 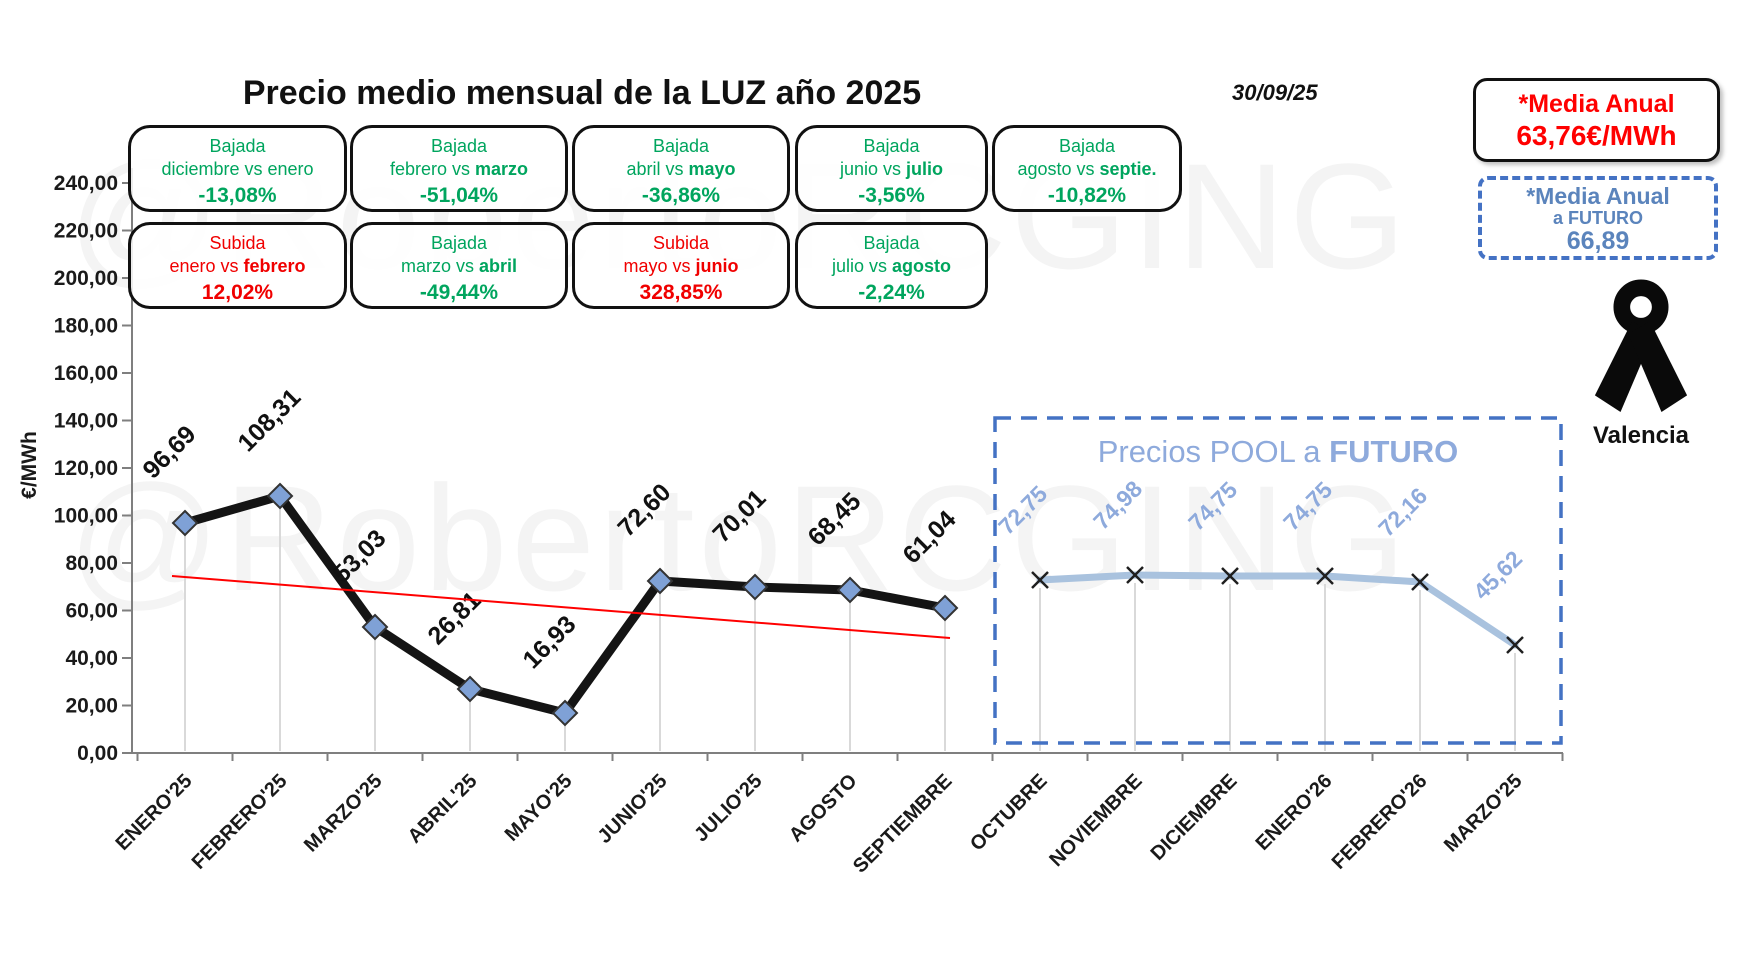 I want to click on callout-percent: -3,56%, so click(x=891, y=195).